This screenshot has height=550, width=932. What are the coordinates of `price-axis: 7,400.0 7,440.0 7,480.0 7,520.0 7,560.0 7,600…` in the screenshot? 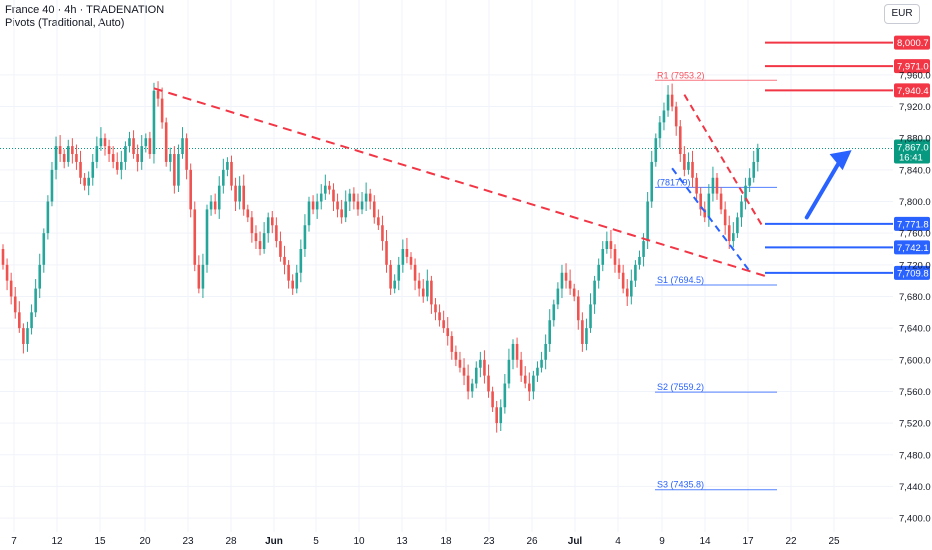 It's located at (915, 297).